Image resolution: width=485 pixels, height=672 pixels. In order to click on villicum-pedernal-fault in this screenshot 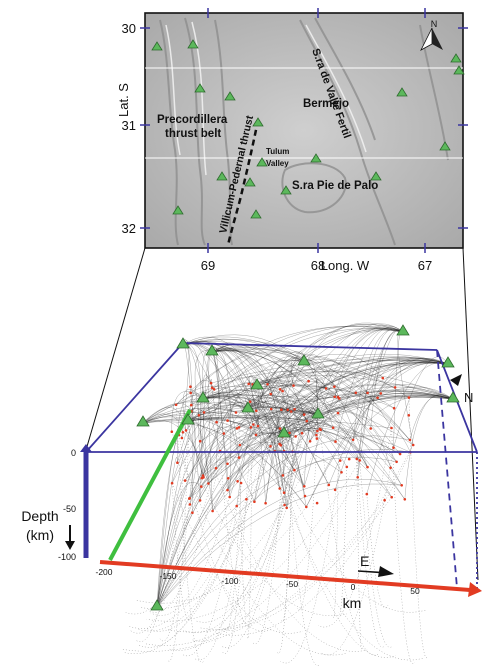, I will do `click(243, 182)`.